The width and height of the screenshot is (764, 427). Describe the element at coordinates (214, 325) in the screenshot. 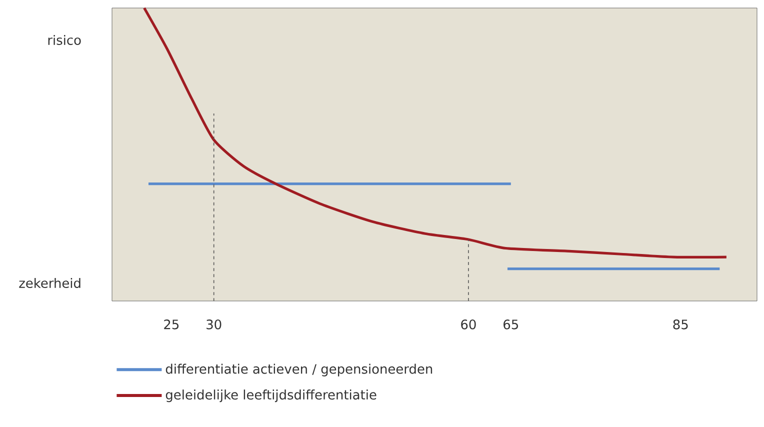

I see `x-tick-label: 30` at that location.